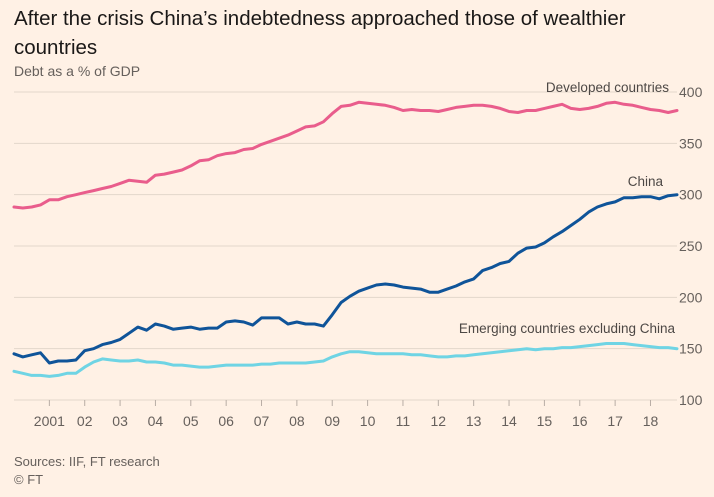 This screenshot has width=714, height=497. What do you see at coordinates (691, 195) in the screenshot?
I see `y-tick-label: 300` at bounding box center [691, 195].